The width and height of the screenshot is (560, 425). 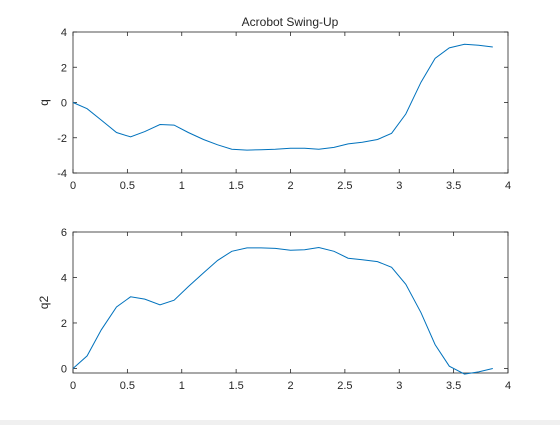 I want to click on y-tick-label: -4, so click(x=62, y=174).